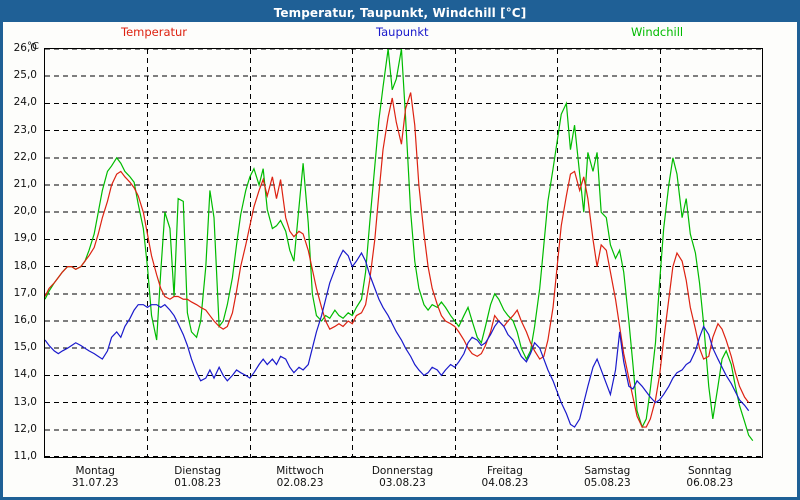  I want to click on x-axis-tick-label: Dienstag 01.08.23, so click(198, 477).